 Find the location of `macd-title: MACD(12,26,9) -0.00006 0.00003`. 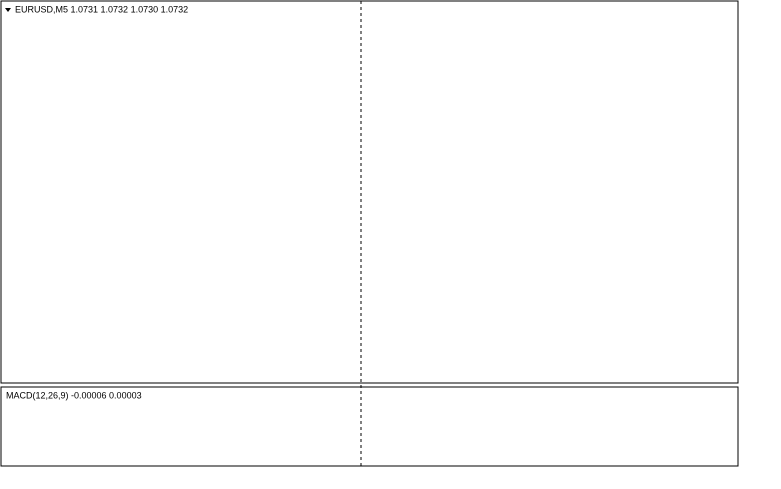

macd-title: MACD(12,26,9) -0.00006 0.00003 is located at coordinates (74, 395).